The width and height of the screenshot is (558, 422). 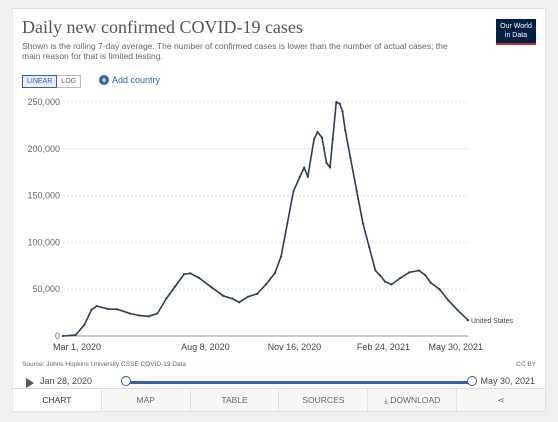 I want to click on timeline: Jan 28, 2020 May 30, 2021, so click(x=280, y=382).